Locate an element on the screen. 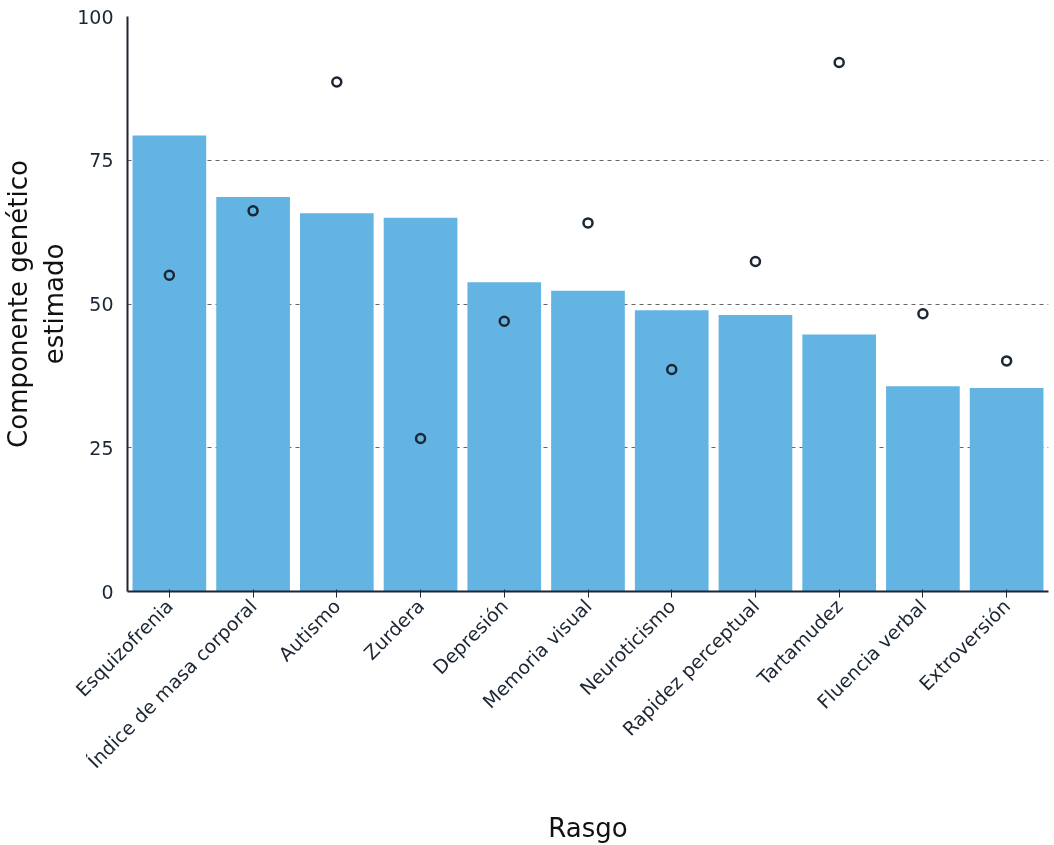 This screenshot has width=1054, height=845. x-axis-title: Rasgo is located at coordinates (588, 827).